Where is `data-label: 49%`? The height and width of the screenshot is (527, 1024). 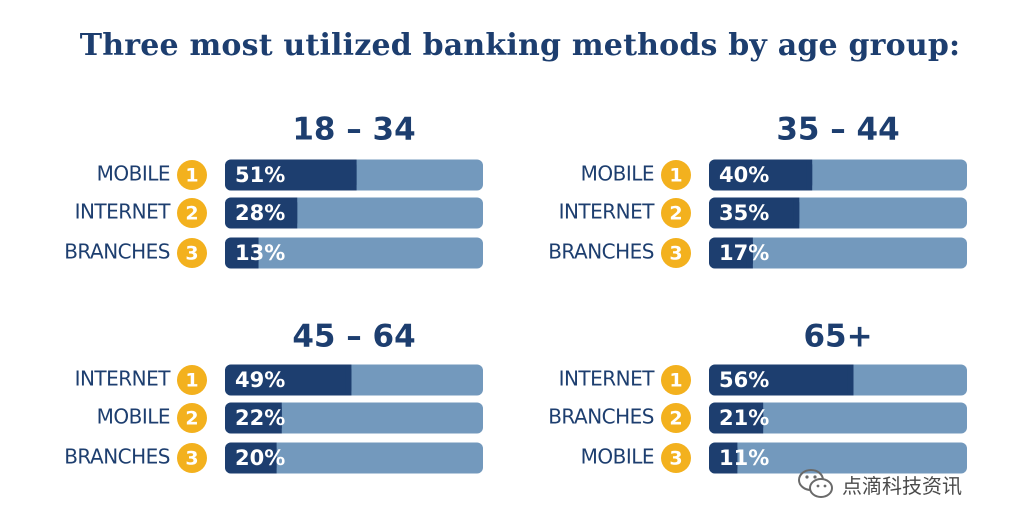
data-label: 49% is located at coordinates (260, 380).